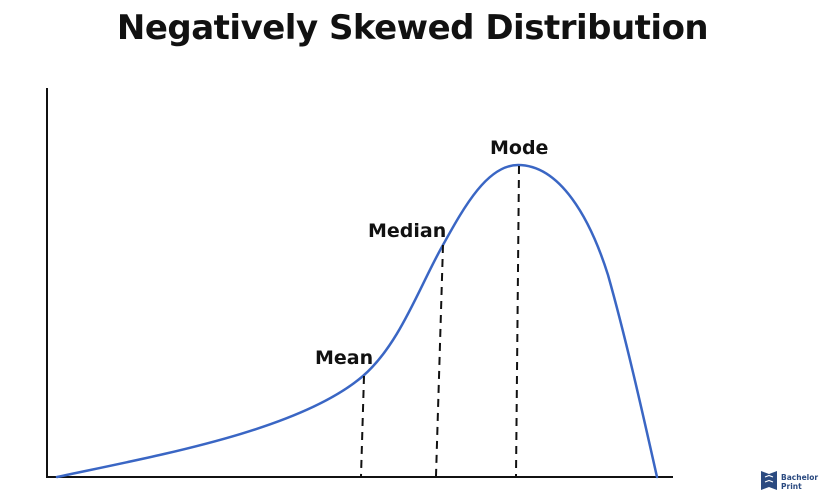  What do you see at coordinates (407, 231) in the screenshot?
I see `median-label: Median` at bounding box center [407, 231].